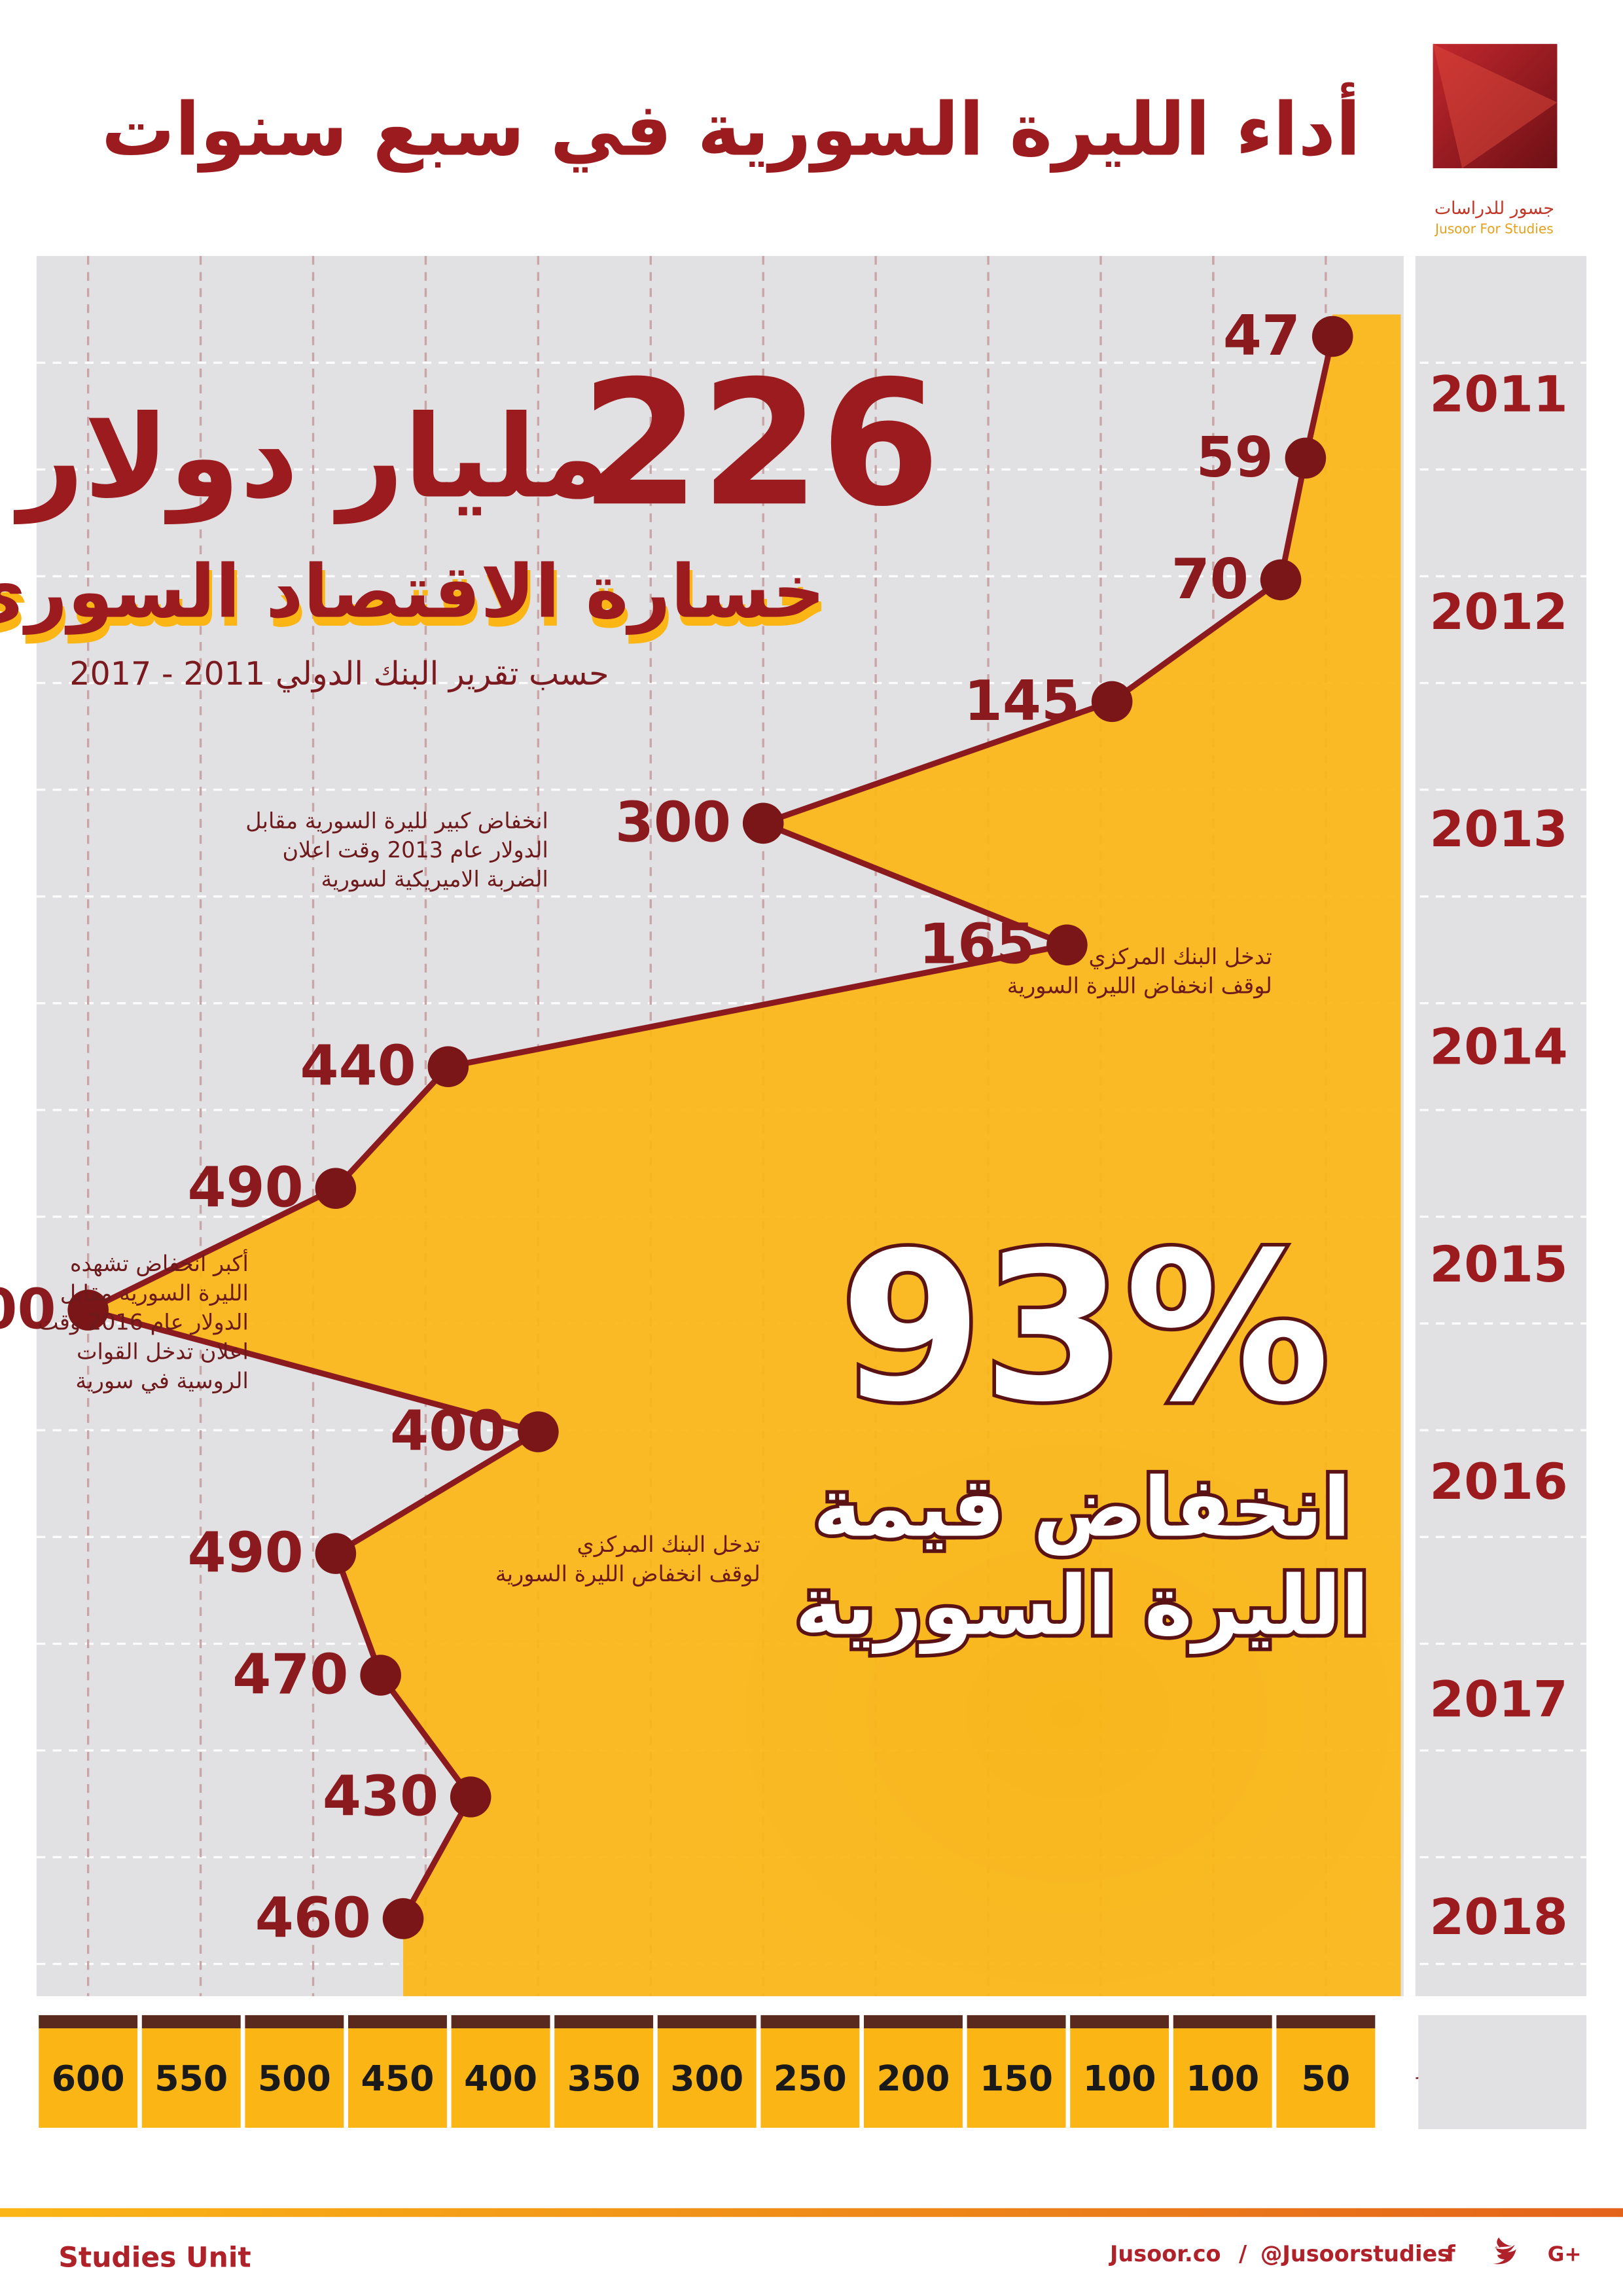 The width and height of the screenshot is (1623, 2296). I want to click on x-tick-label: 450, so click(398, 2078).